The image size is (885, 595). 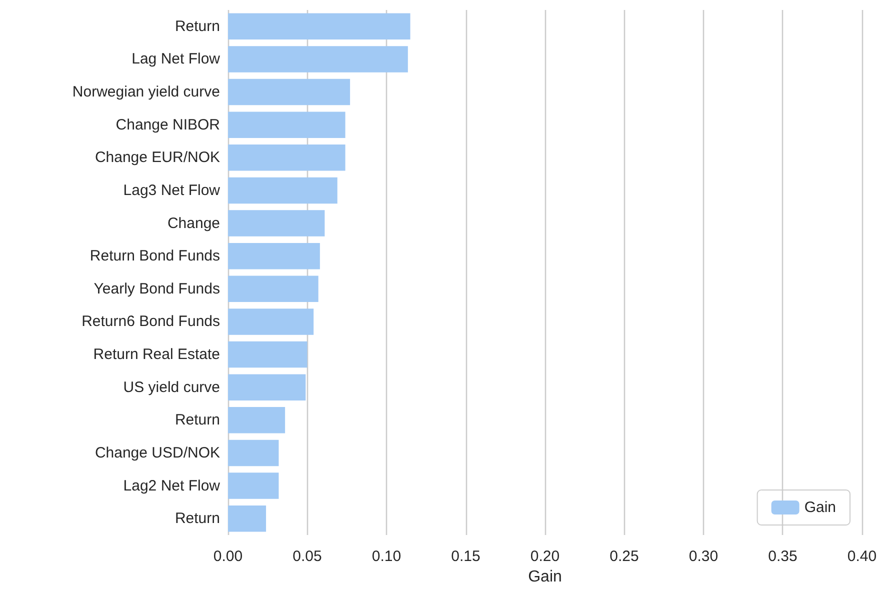 What do you see at coordinates (545, 556) in the screenshot?
I see `x-tick-label: 0.20` at bounding box center [545, 556].